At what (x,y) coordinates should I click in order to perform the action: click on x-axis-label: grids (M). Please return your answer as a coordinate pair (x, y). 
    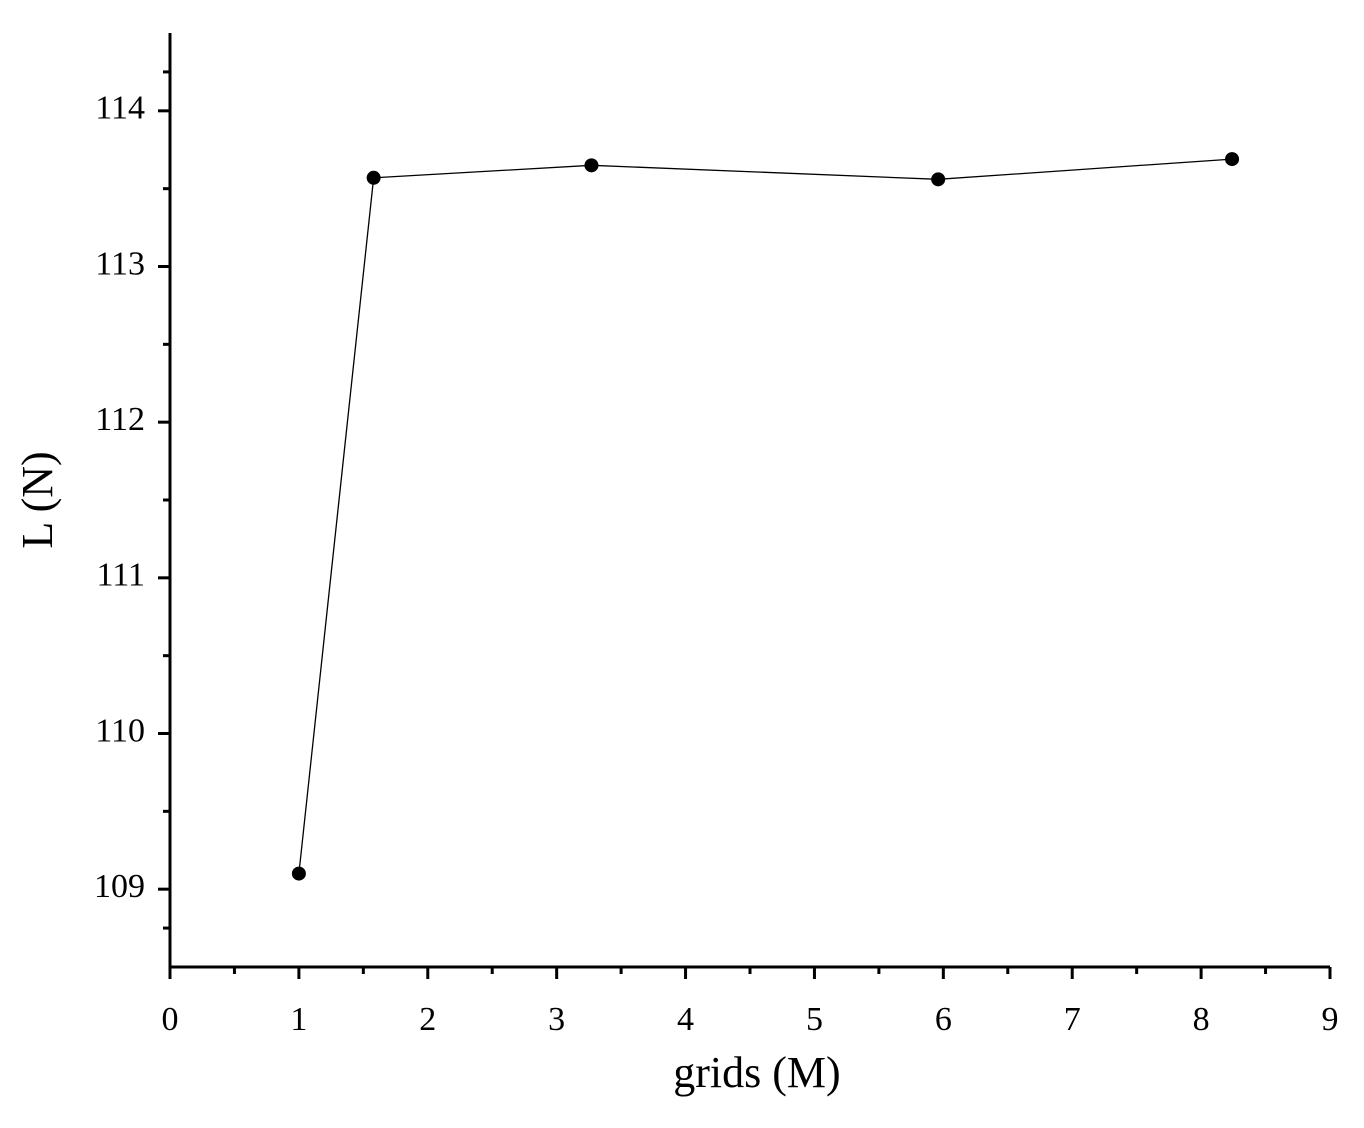
    Looking at the image, I should click on (756, 1072).